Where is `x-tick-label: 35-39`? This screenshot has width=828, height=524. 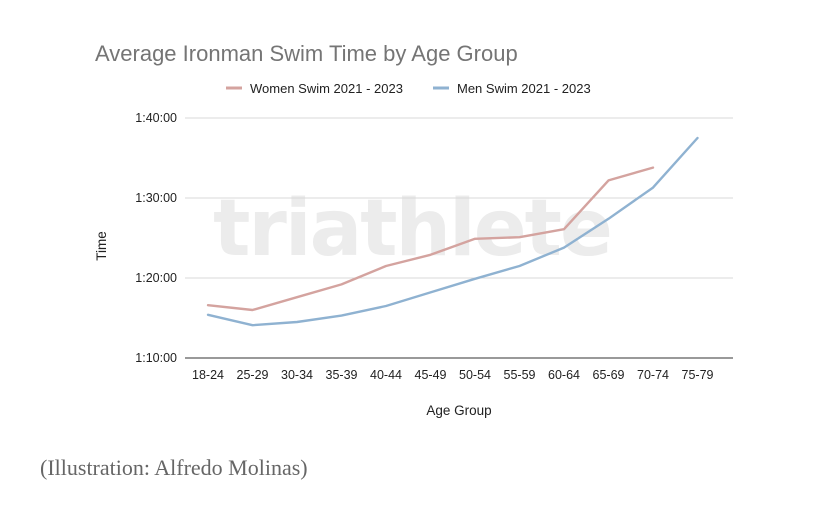
x-tick-label: 35-39 is located at coordinates (342, 375).